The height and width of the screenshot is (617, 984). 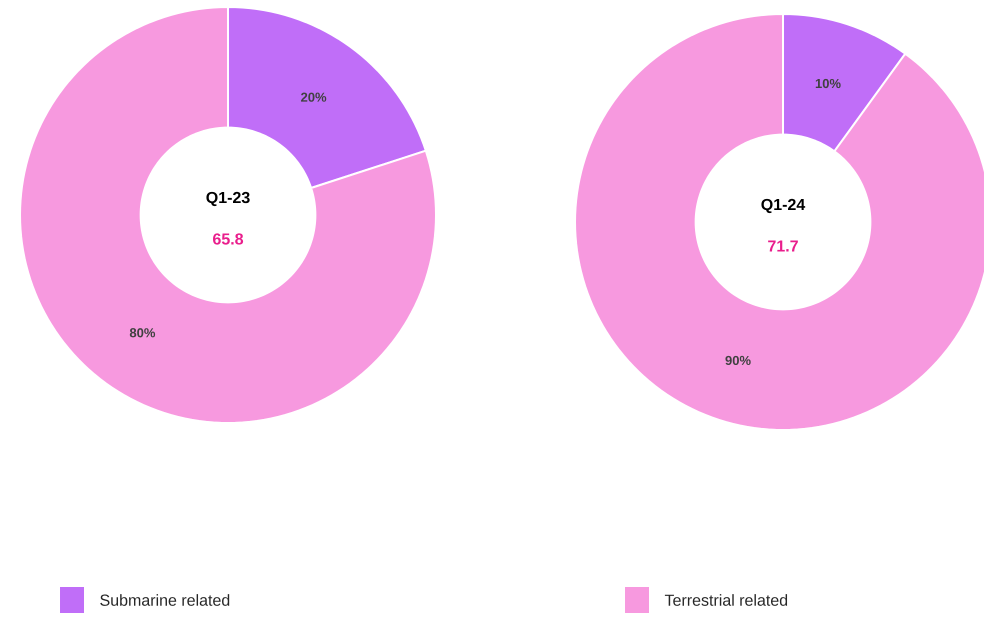 What do you see at coordinates (143, 333) in the screenshot?
I see `data-label: 80%` at bounding box center [143, 333].